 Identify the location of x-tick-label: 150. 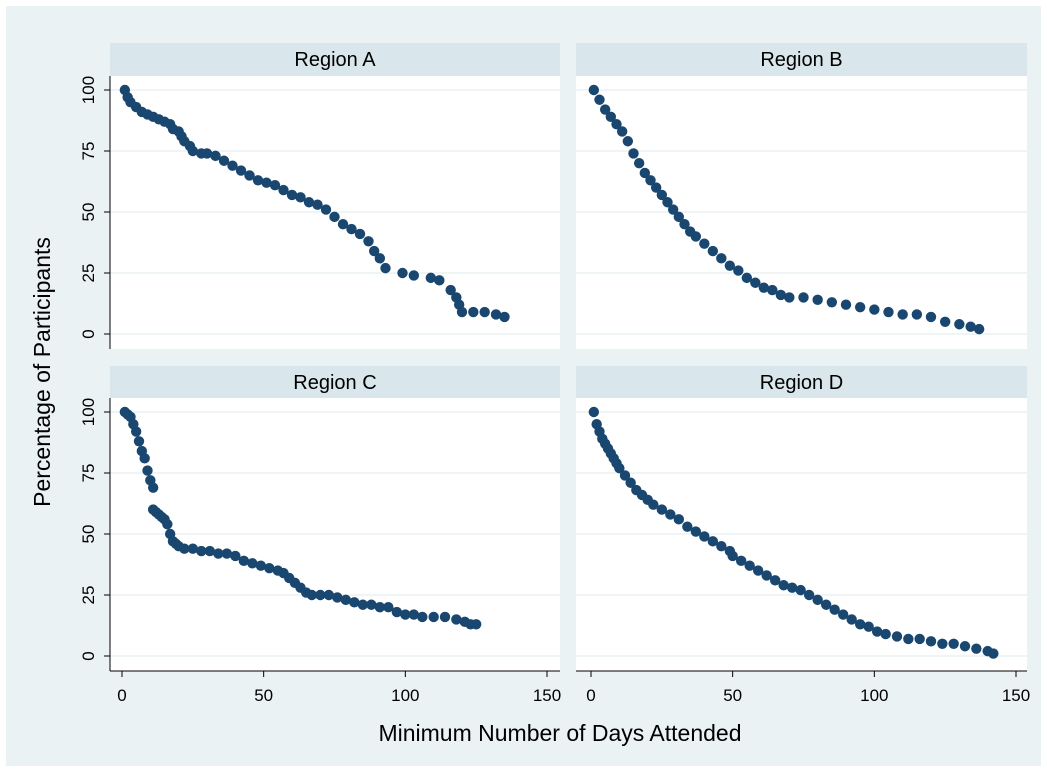
(547, 695).